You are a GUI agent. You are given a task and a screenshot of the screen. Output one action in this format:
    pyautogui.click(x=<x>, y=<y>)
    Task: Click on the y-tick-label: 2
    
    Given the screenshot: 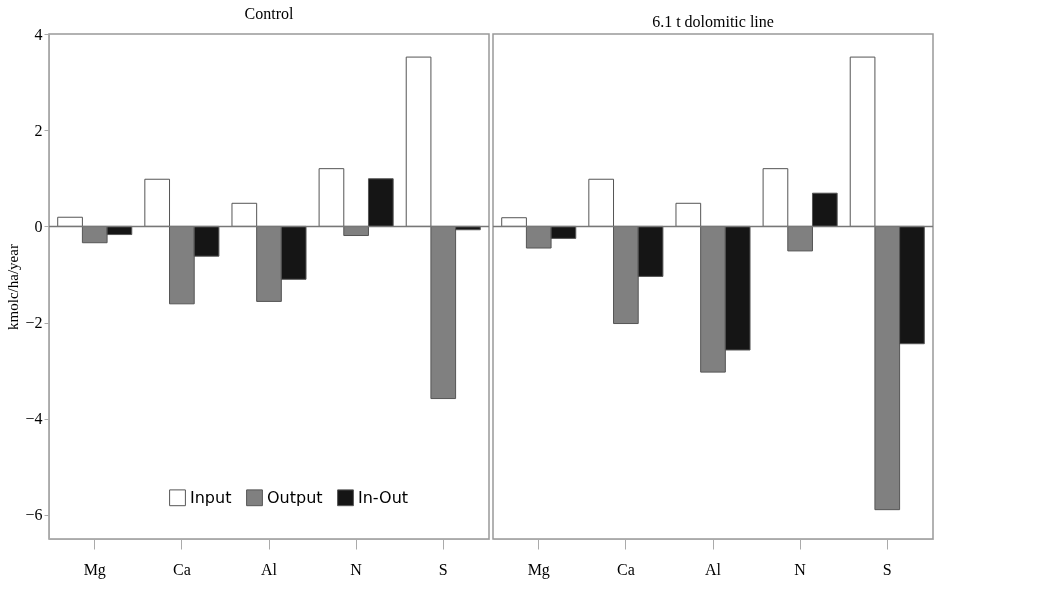 What is the action you would take?
    pyautogui.click(x=38, y=130)
    